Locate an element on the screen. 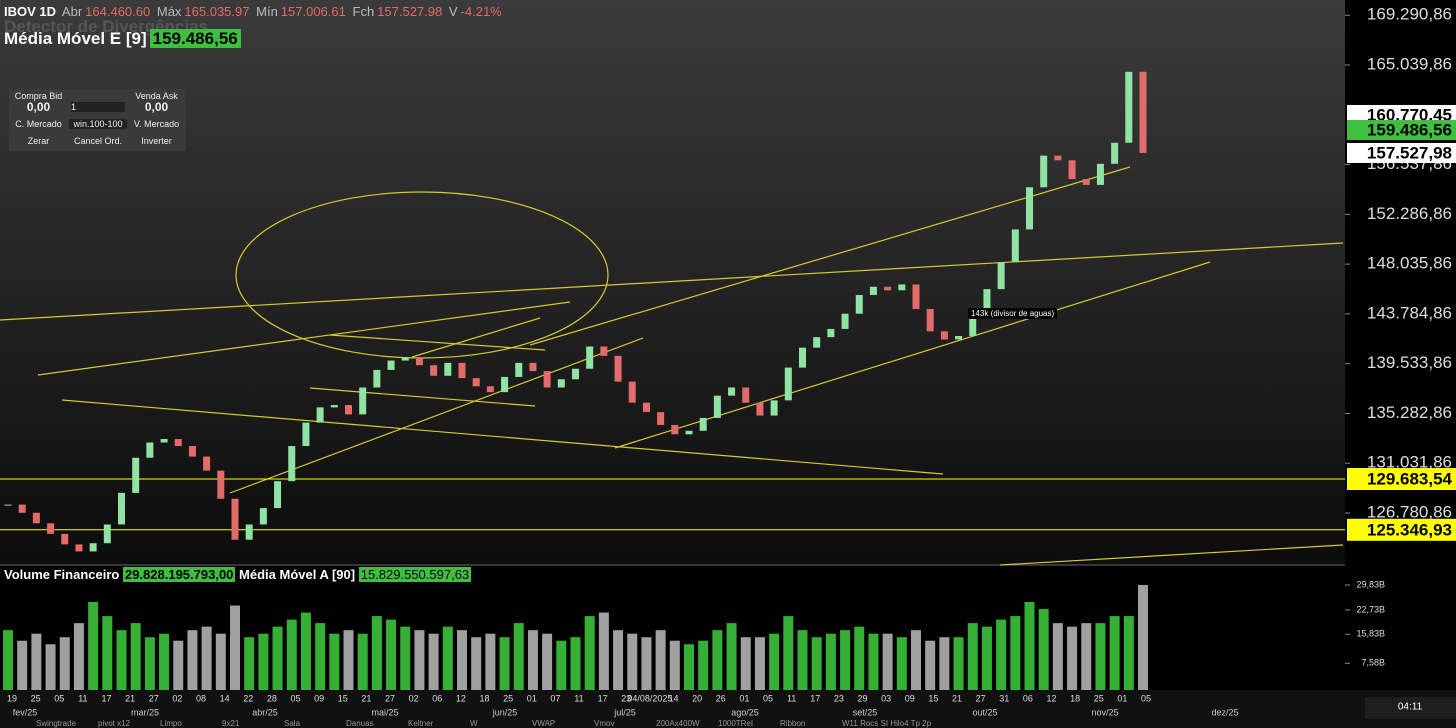 Image resolution: width=1456 pixels, height=728 pixels. qty: 1 is located at coordinates (98, 107).